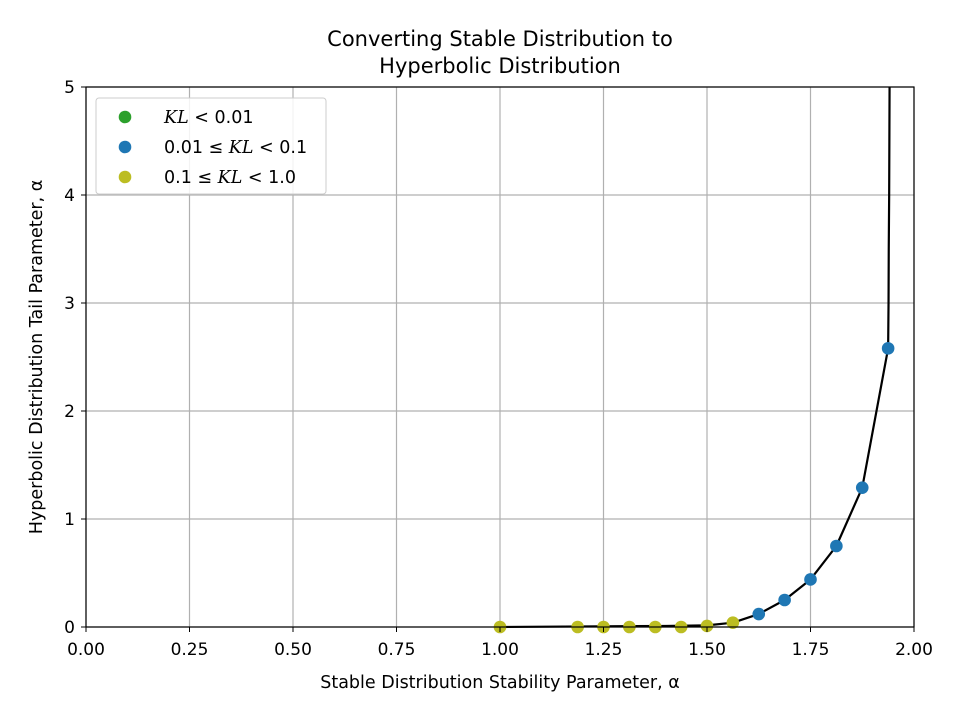  What do you see at coordinates (69, 628) in the screenshot?
I see `y-tick-label: 0` at bounding box center [69, 628].